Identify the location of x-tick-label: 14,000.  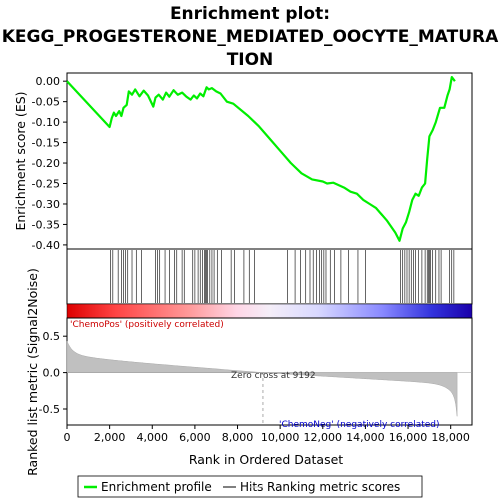
(365, 437).